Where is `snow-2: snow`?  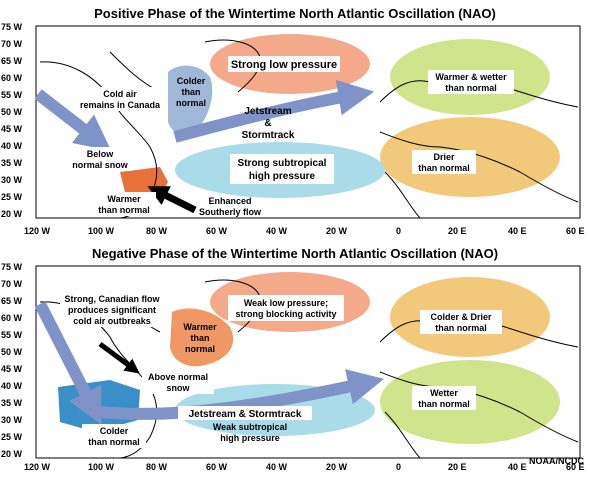 snow-2: snow is located at coordinates (178, 388).